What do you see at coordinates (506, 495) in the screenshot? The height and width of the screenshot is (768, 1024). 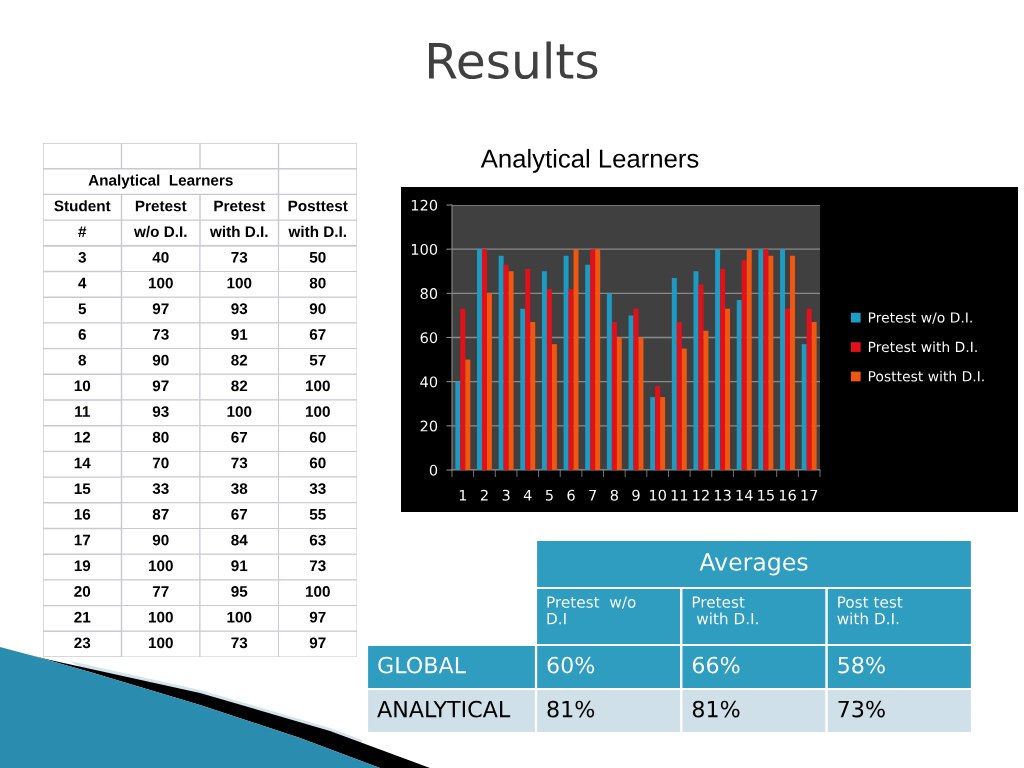 I see `x-tick-label: 3` at bounding box center [506, 495].